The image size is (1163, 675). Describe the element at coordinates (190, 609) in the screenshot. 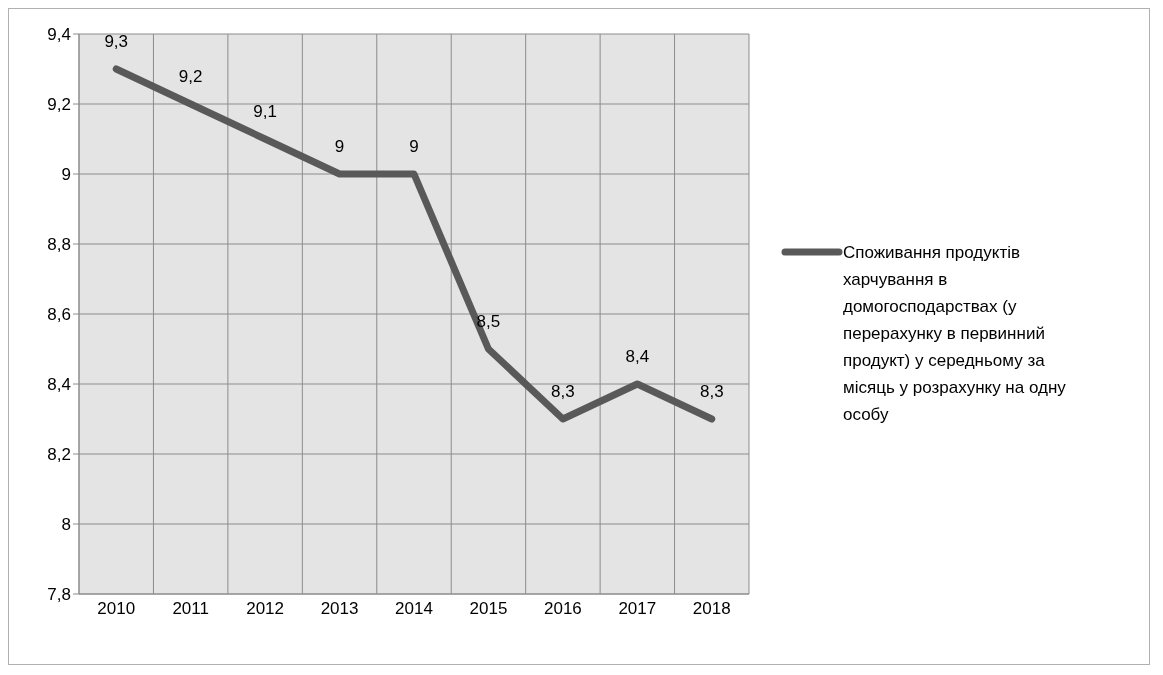

I see `x-tick-label: 2011` at that location.